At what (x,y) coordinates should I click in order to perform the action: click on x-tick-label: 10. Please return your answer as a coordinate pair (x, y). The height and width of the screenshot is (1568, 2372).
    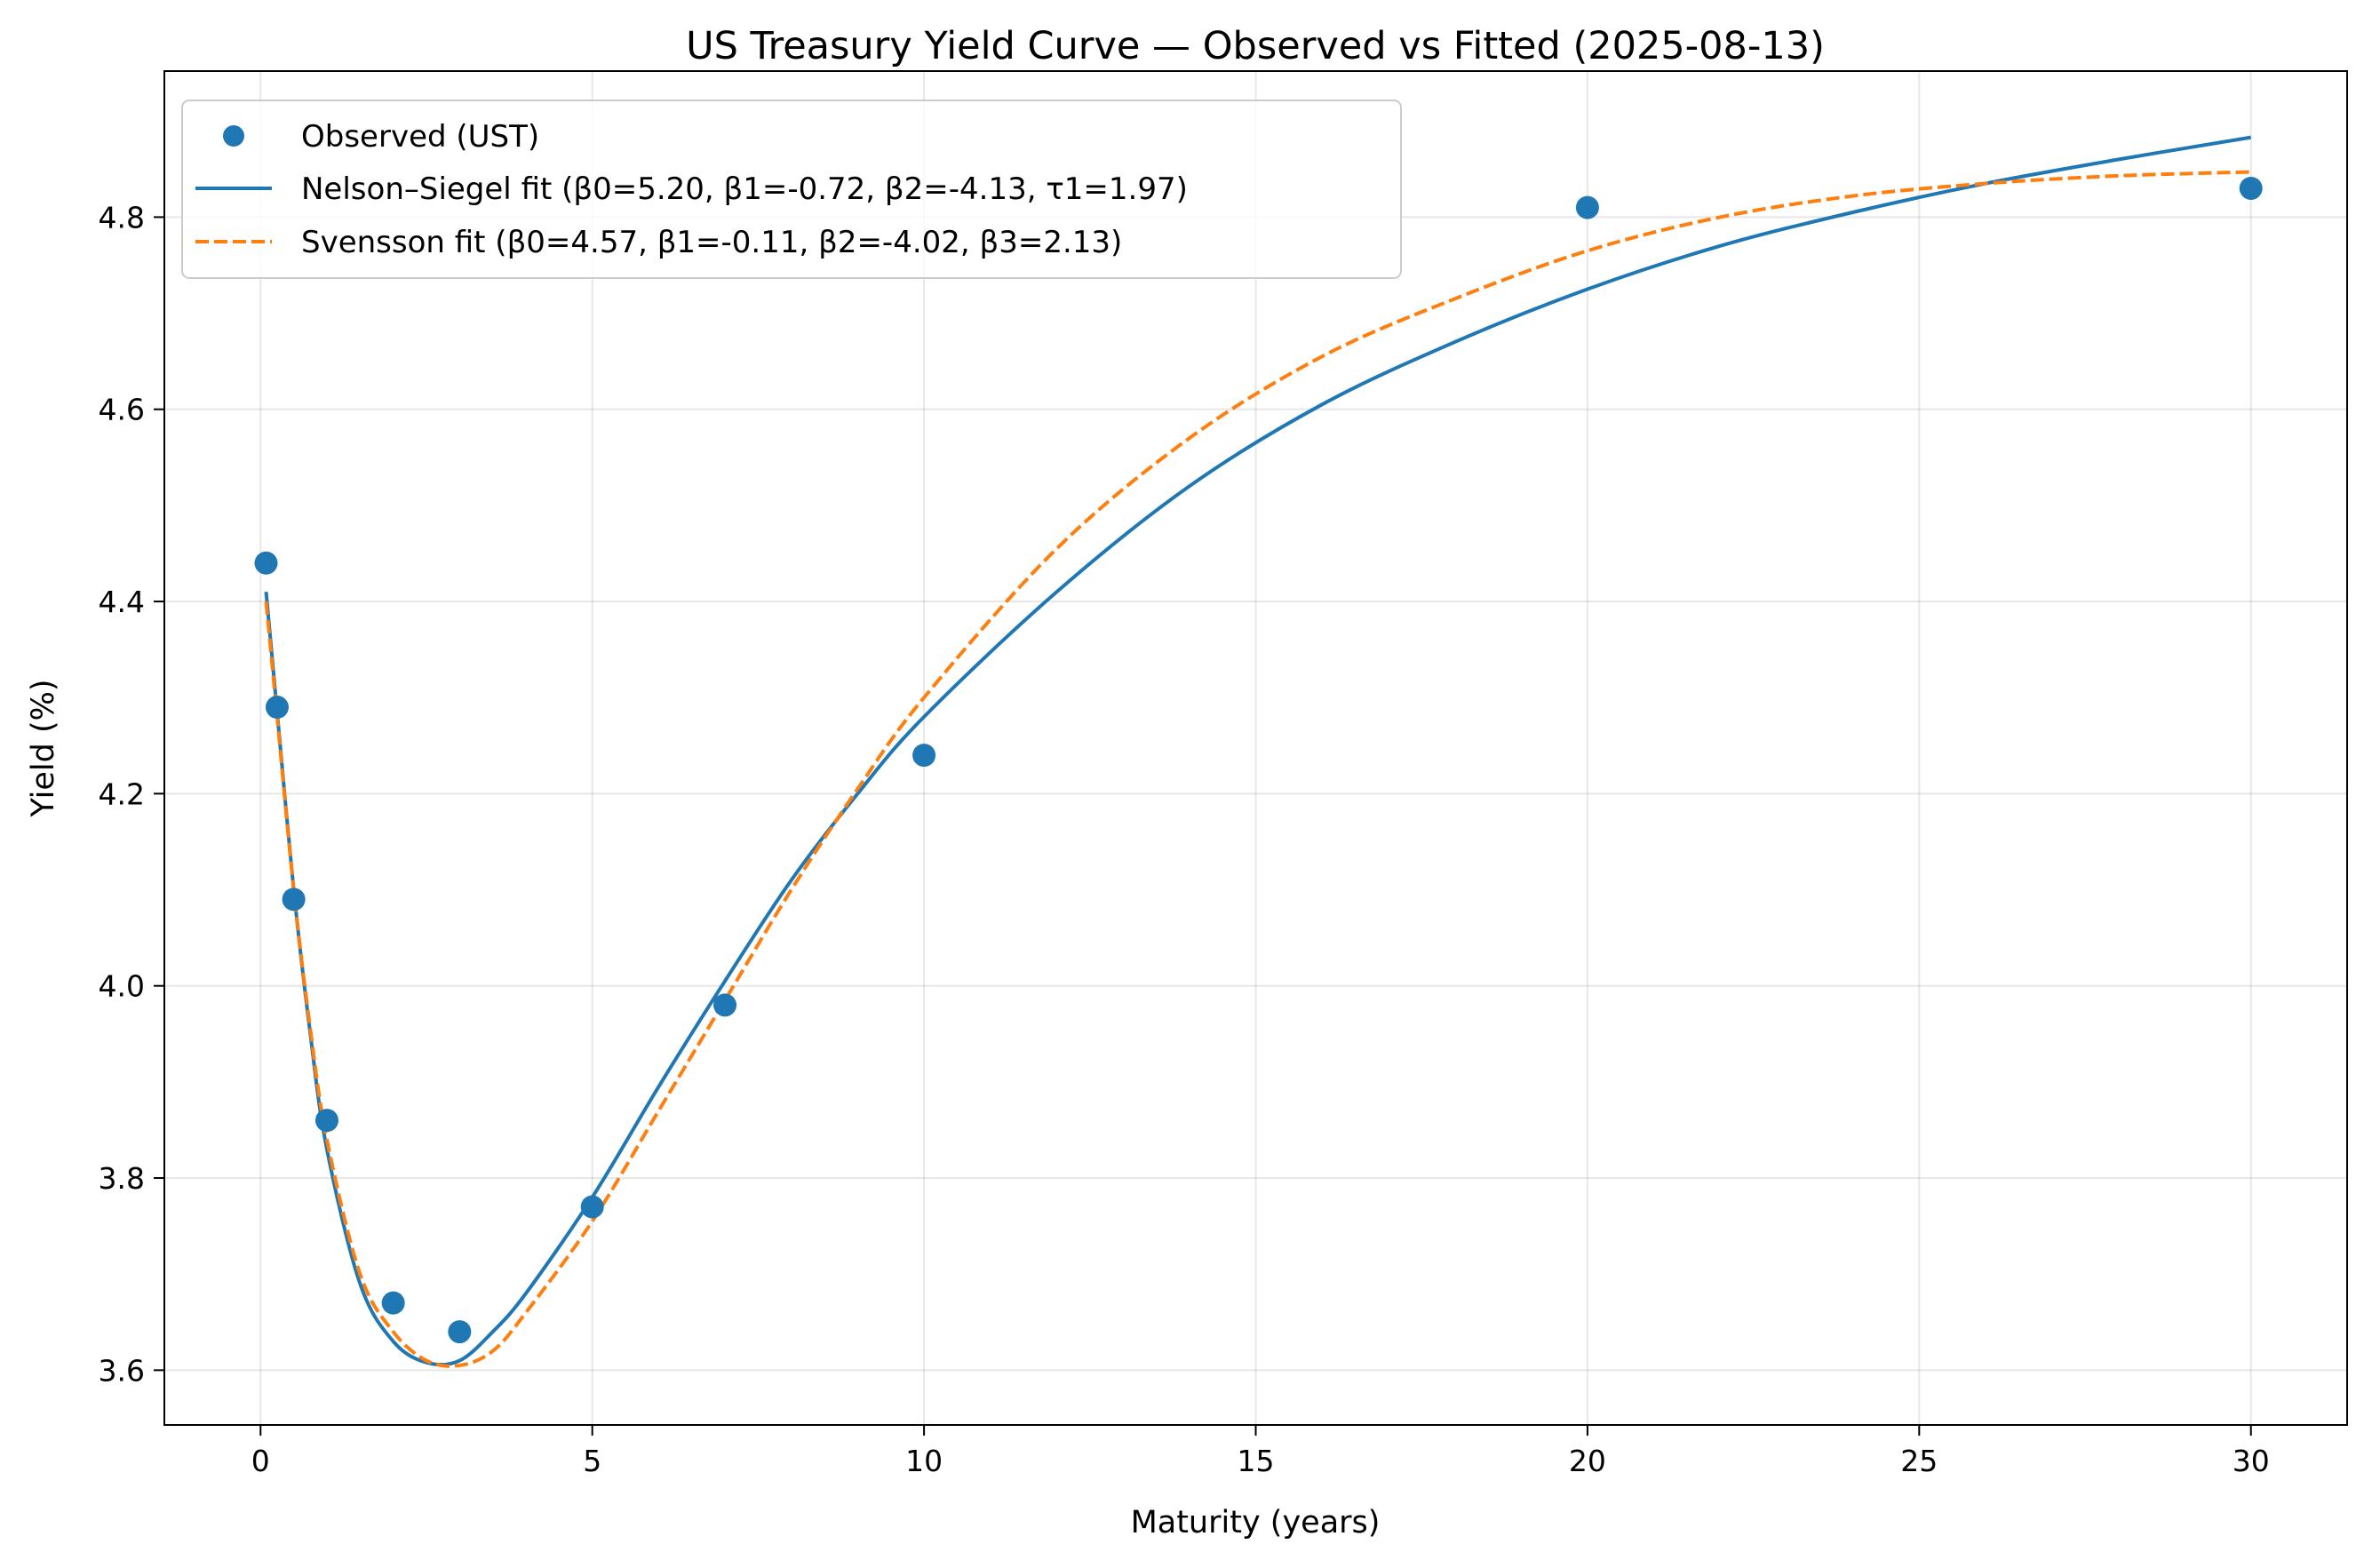
    Looking at the image, I should click on (924, 1461).